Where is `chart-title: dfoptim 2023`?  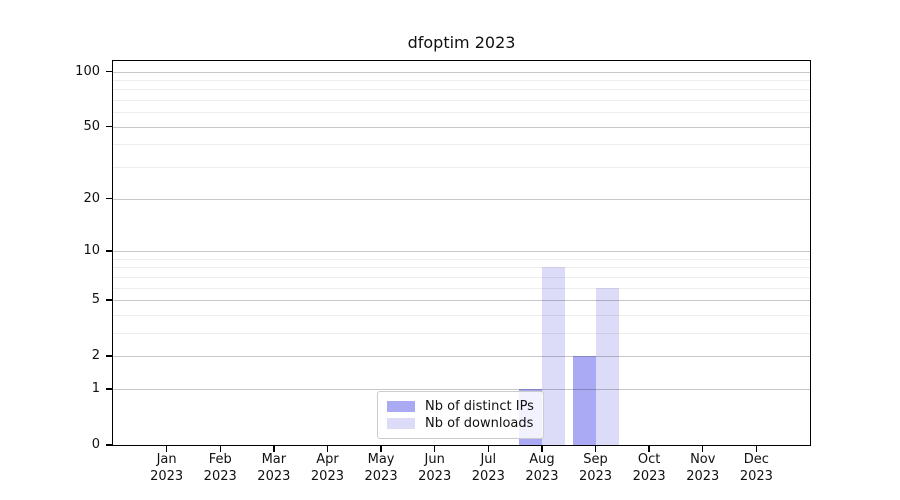 chart-title: dfoptim 2023 is located at coordinates (461, 42).